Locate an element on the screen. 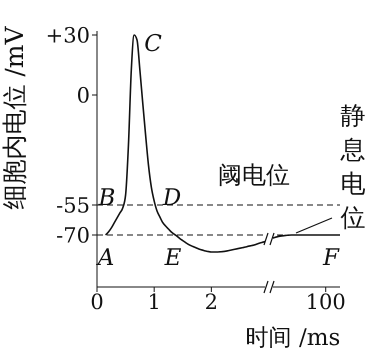  annotation: C is located at coordinates (153, 44).